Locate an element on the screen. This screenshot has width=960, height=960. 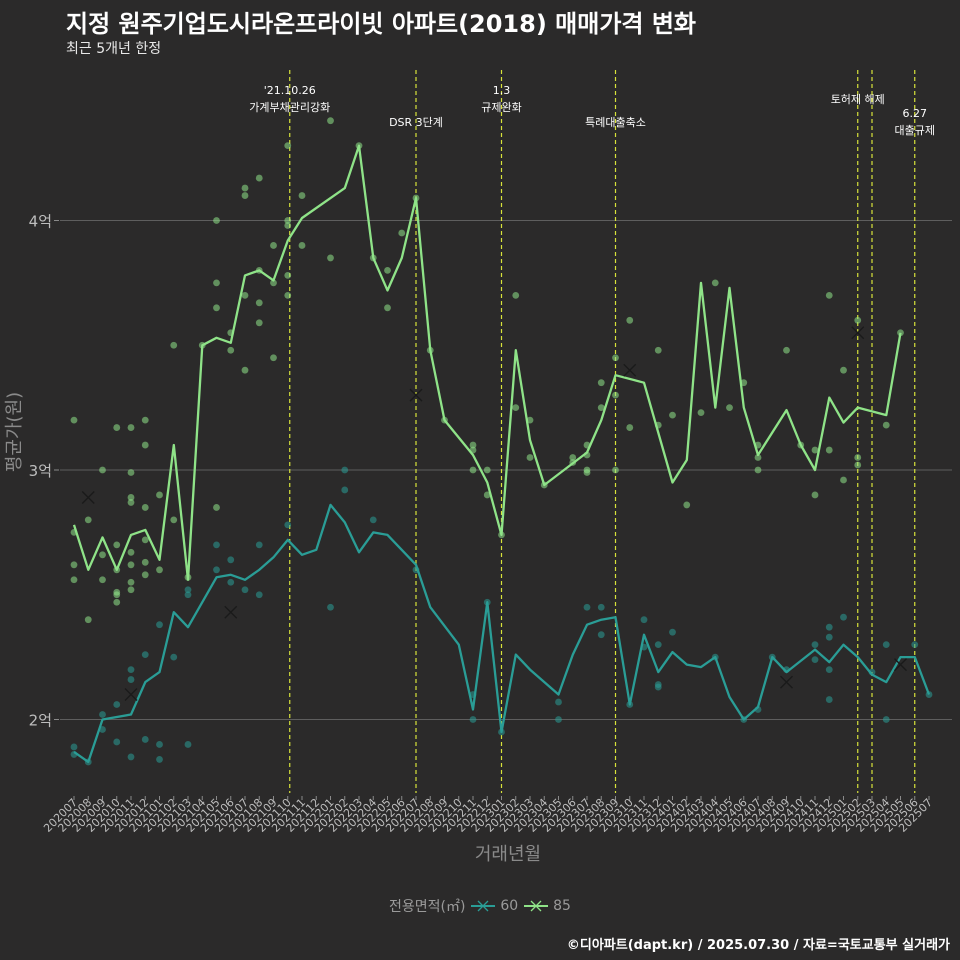
policy-label: 1.3 is located at coordinates (502, 90).